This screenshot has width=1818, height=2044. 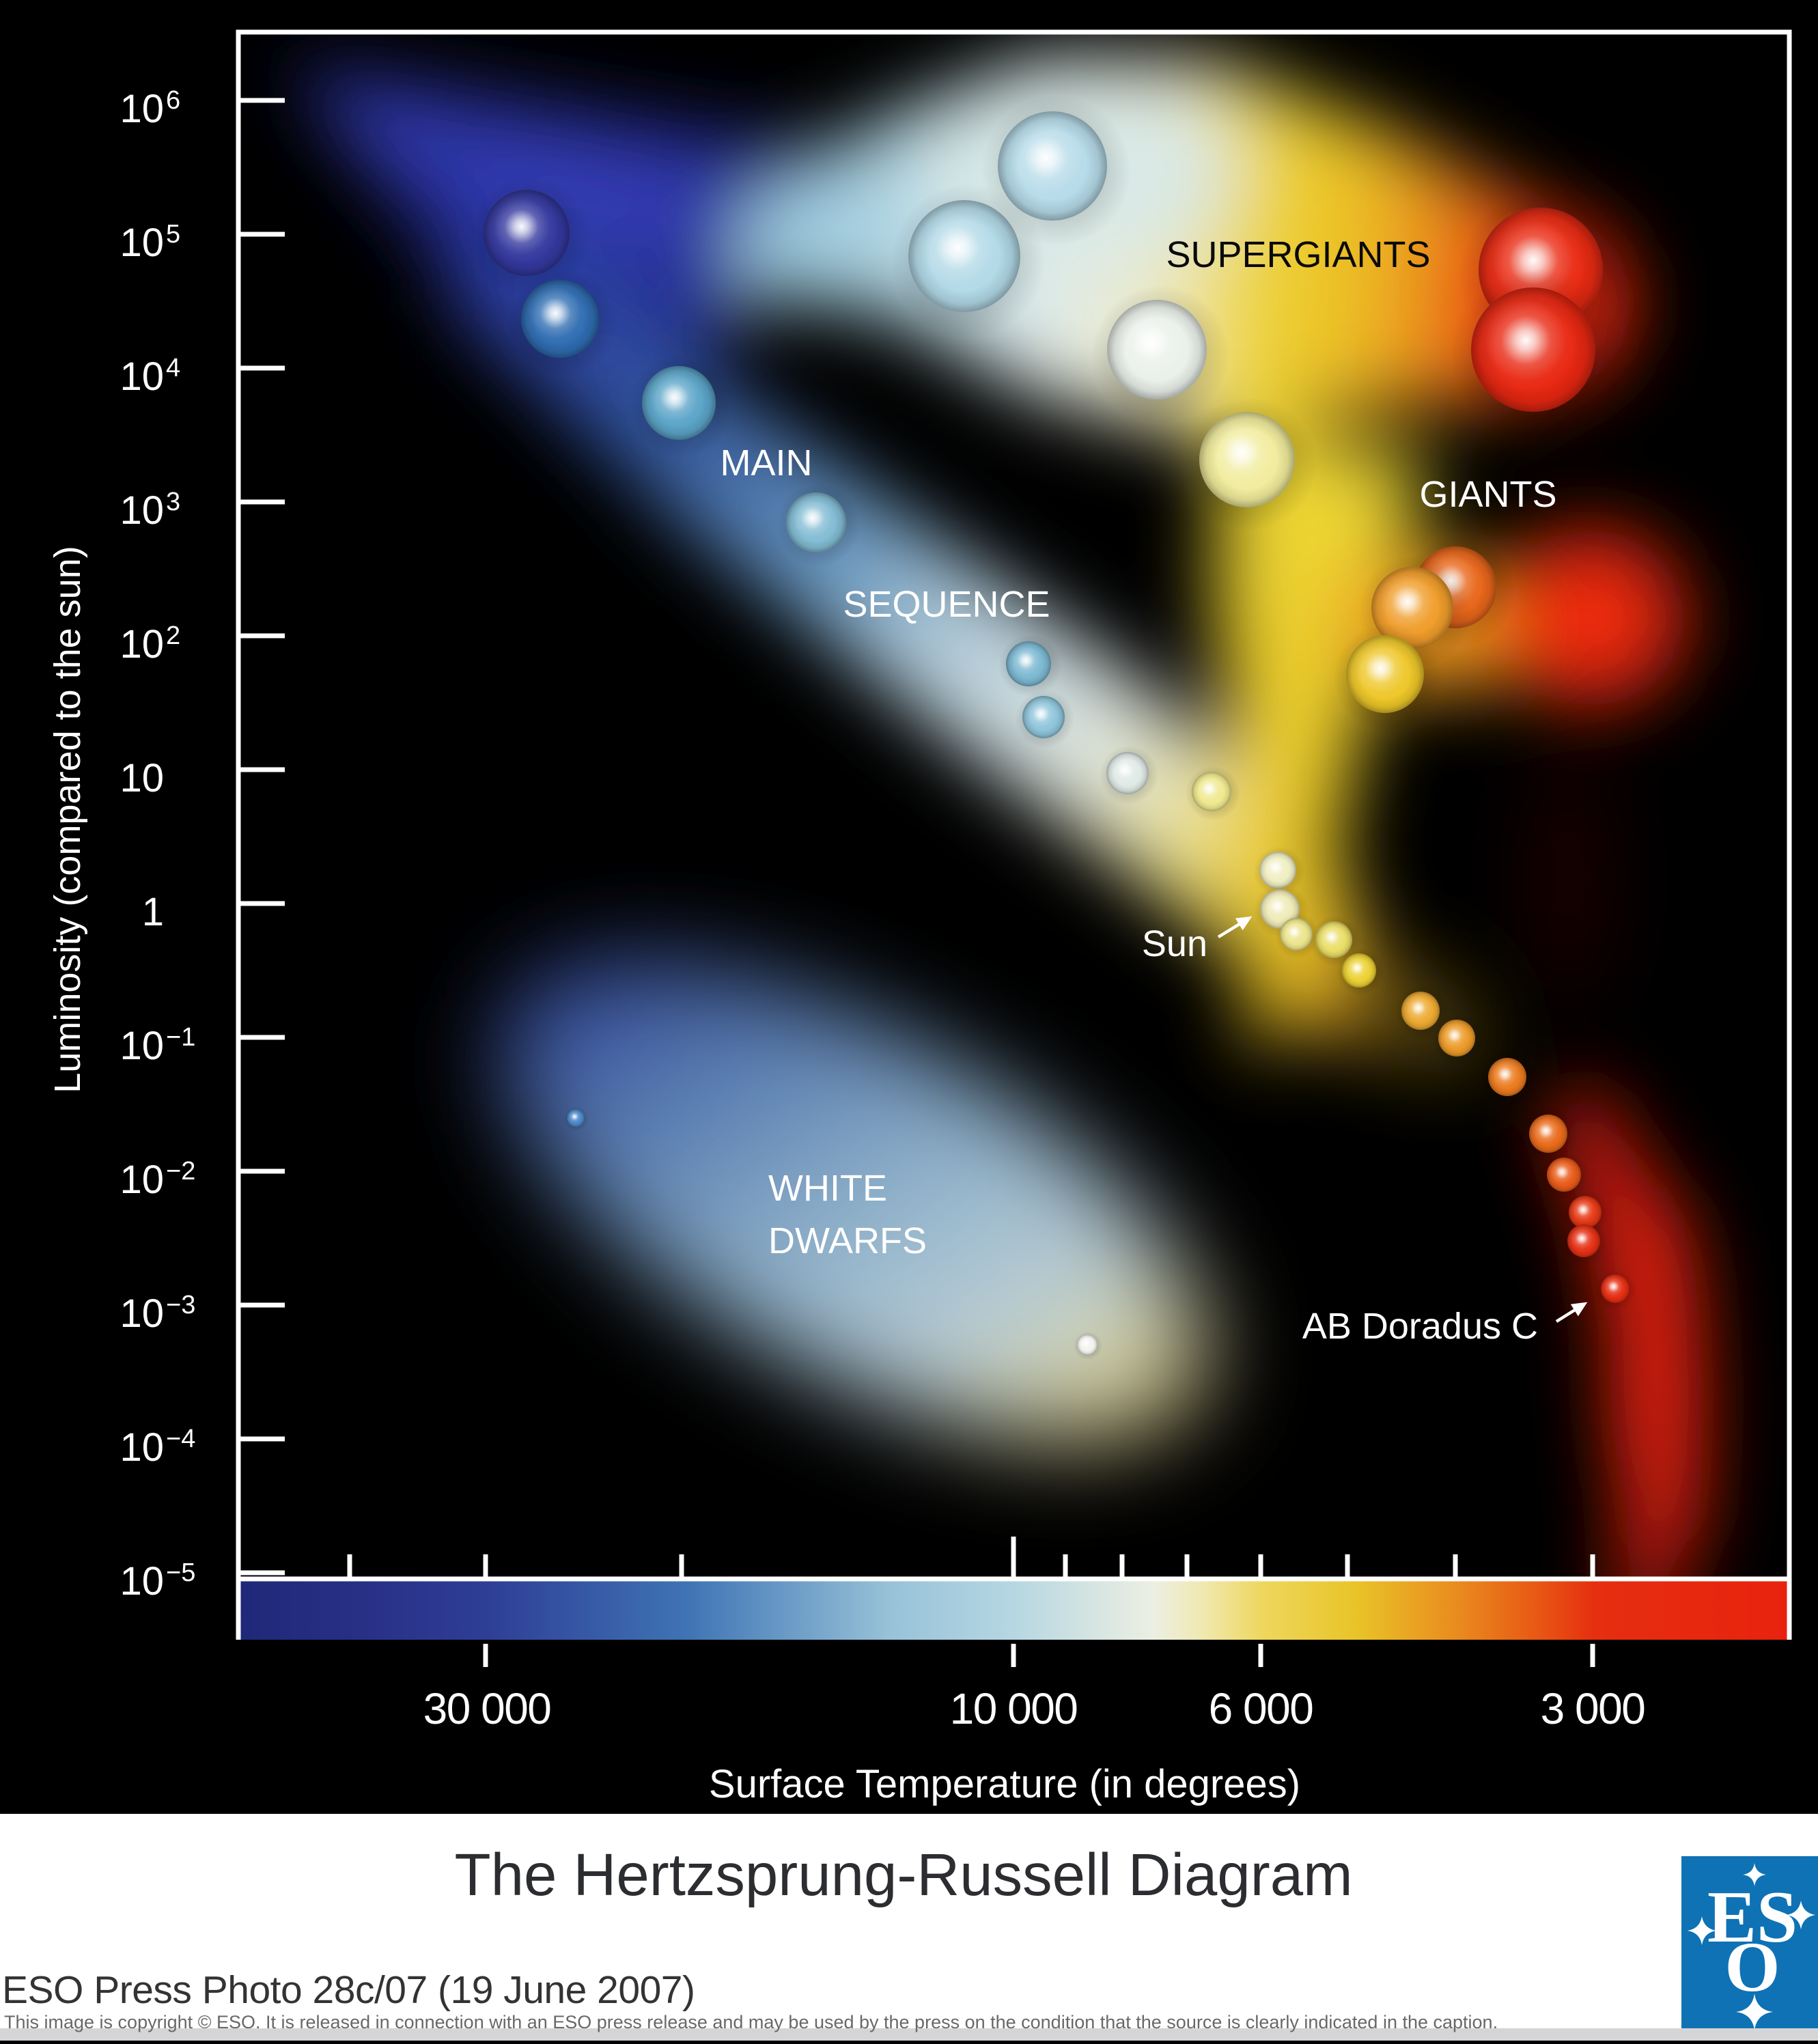 I want to click on svg-text: 4, so click(x=173, y=368).